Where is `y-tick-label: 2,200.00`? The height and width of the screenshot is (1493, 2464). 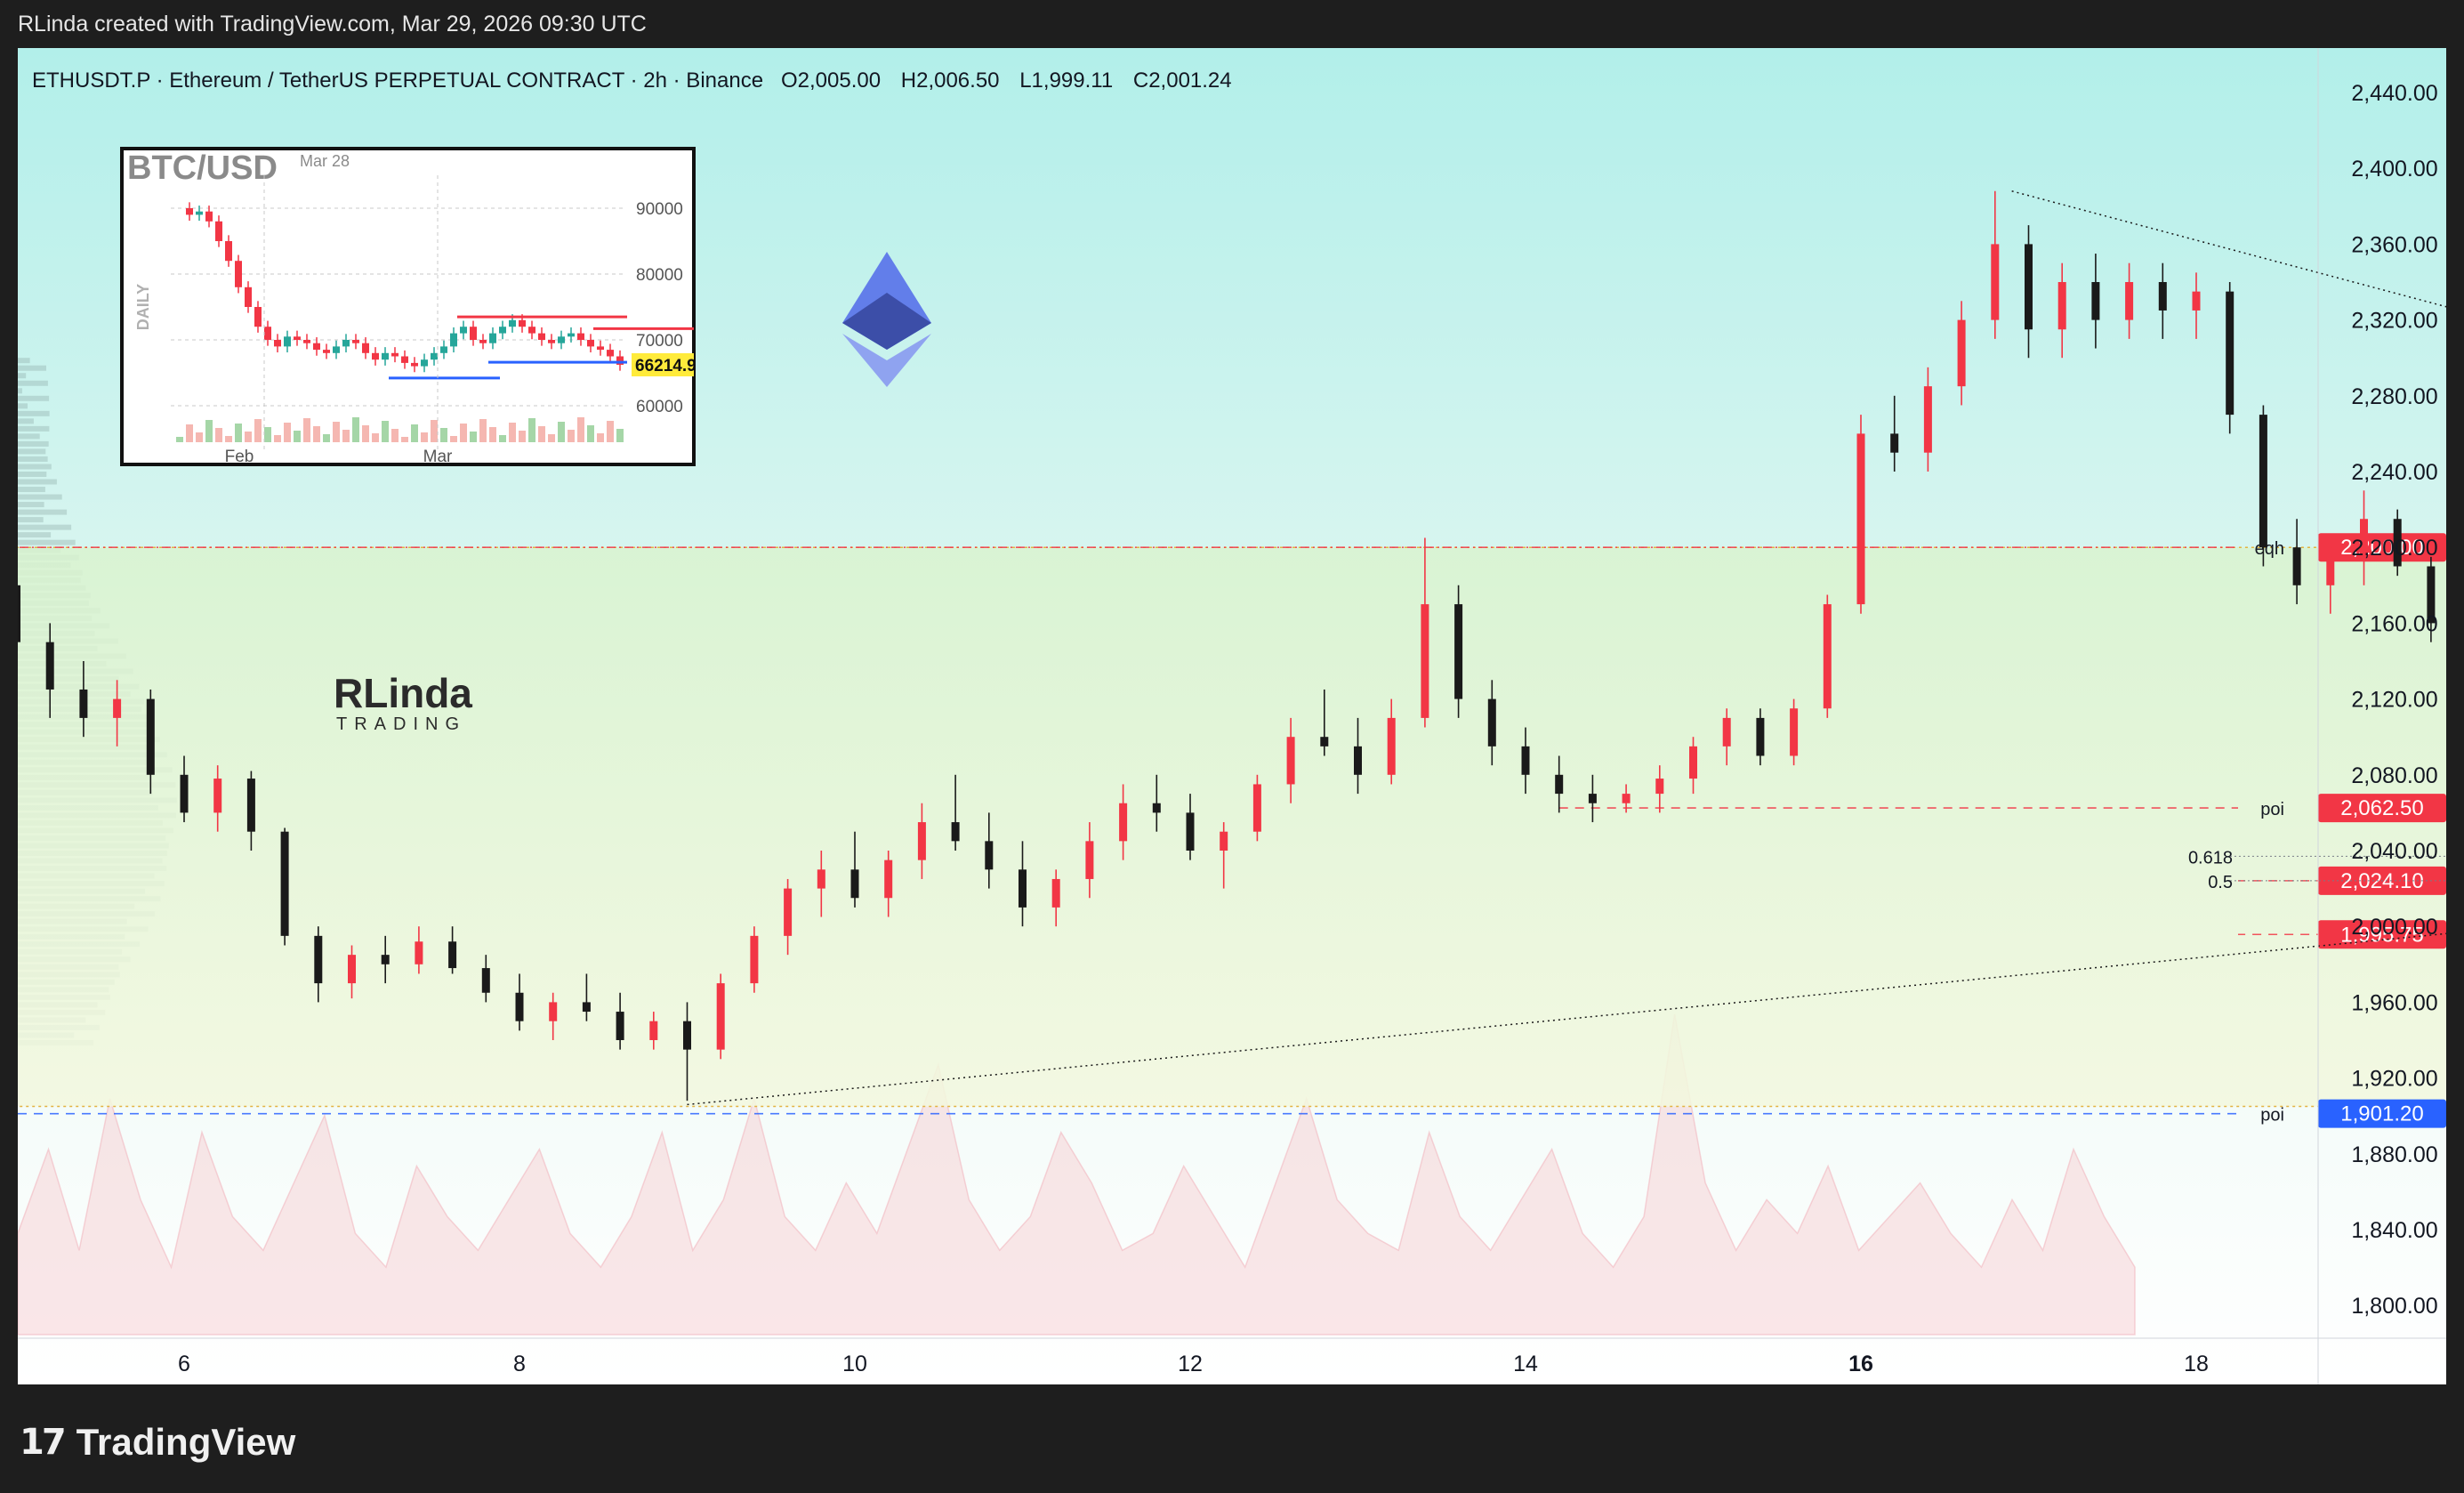
y-tick-label: 2,200.00 is located at coordinates (2394, 548).